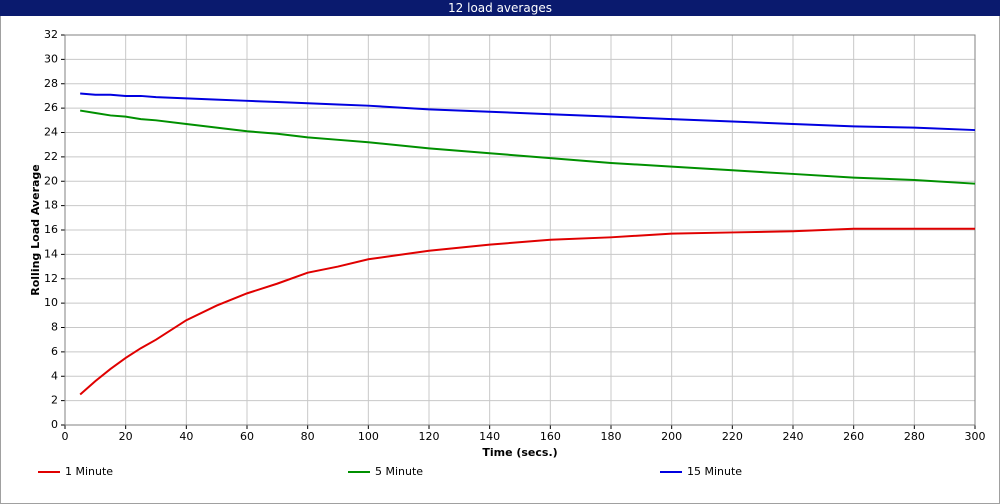  Describe the element at coordinates (714, 471) in the screenshot. I see `legend-label: 15 Minute` at that location.